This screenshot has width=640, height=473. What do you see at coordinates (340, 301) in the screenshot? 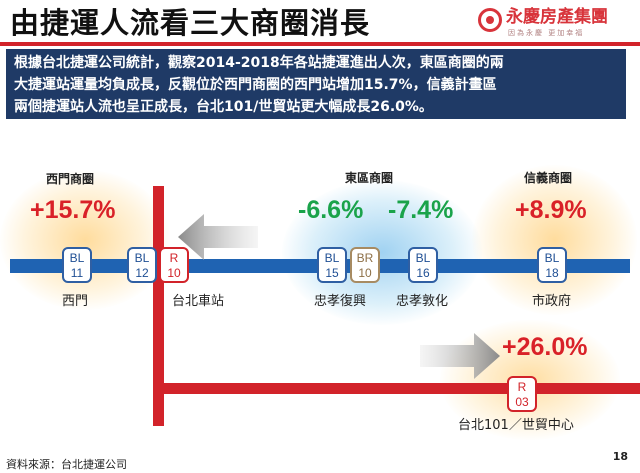
I see `station-name-zhongxiao-fuxing: 忠孝復興` at bounding box center [340, 301].